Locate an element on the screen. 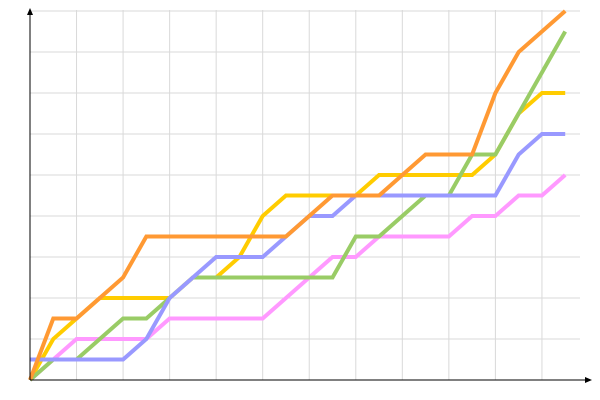  y-axis-arrow-icon is located at coordinates (30, 11).